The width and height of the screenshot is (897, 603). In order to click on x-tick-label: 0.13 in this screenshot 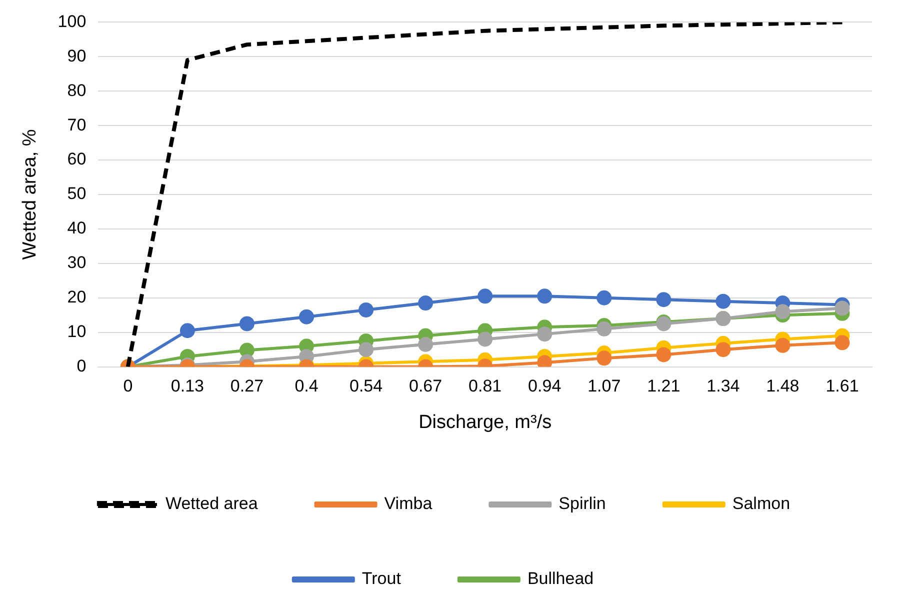, I will do `click(187, 386)`.